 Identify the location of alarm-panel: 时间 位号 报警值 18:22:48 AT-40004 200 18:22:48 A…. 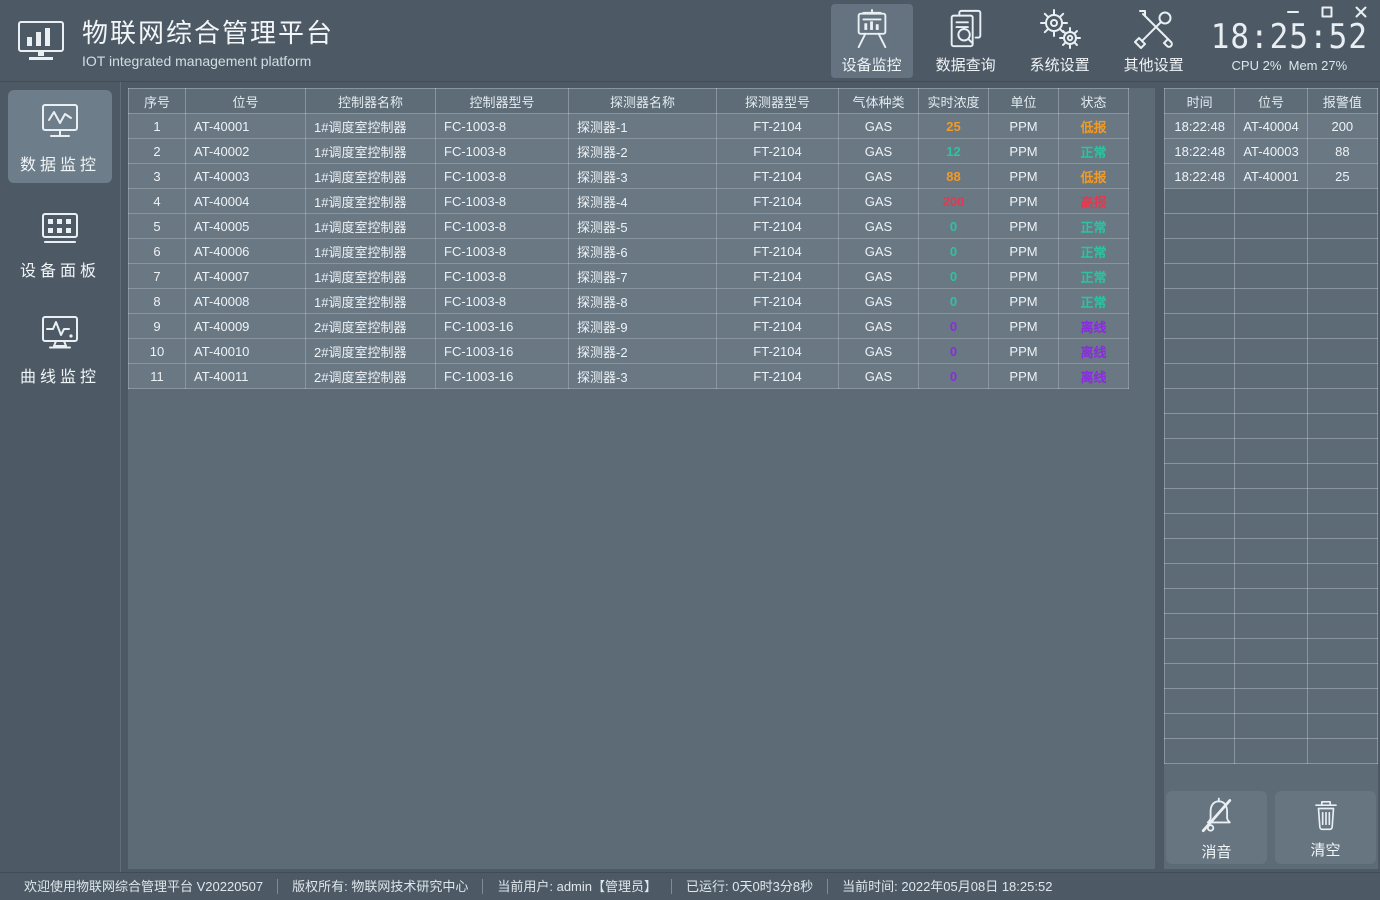
(1271, 478).